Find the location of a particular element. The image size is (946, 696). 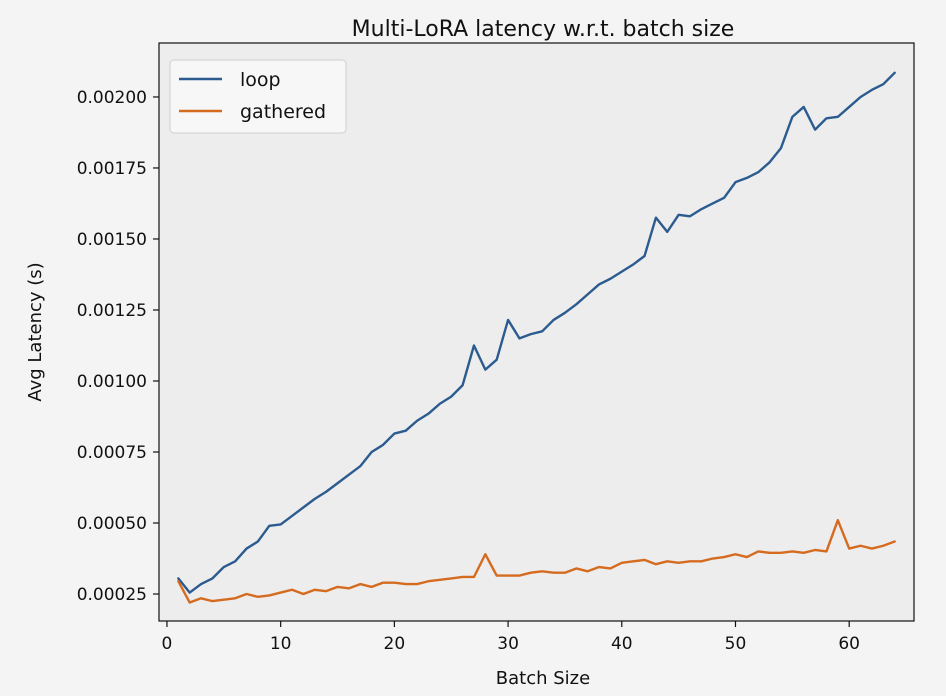

y-tick-label: 0.00125 is located at coordinates (112, 311).